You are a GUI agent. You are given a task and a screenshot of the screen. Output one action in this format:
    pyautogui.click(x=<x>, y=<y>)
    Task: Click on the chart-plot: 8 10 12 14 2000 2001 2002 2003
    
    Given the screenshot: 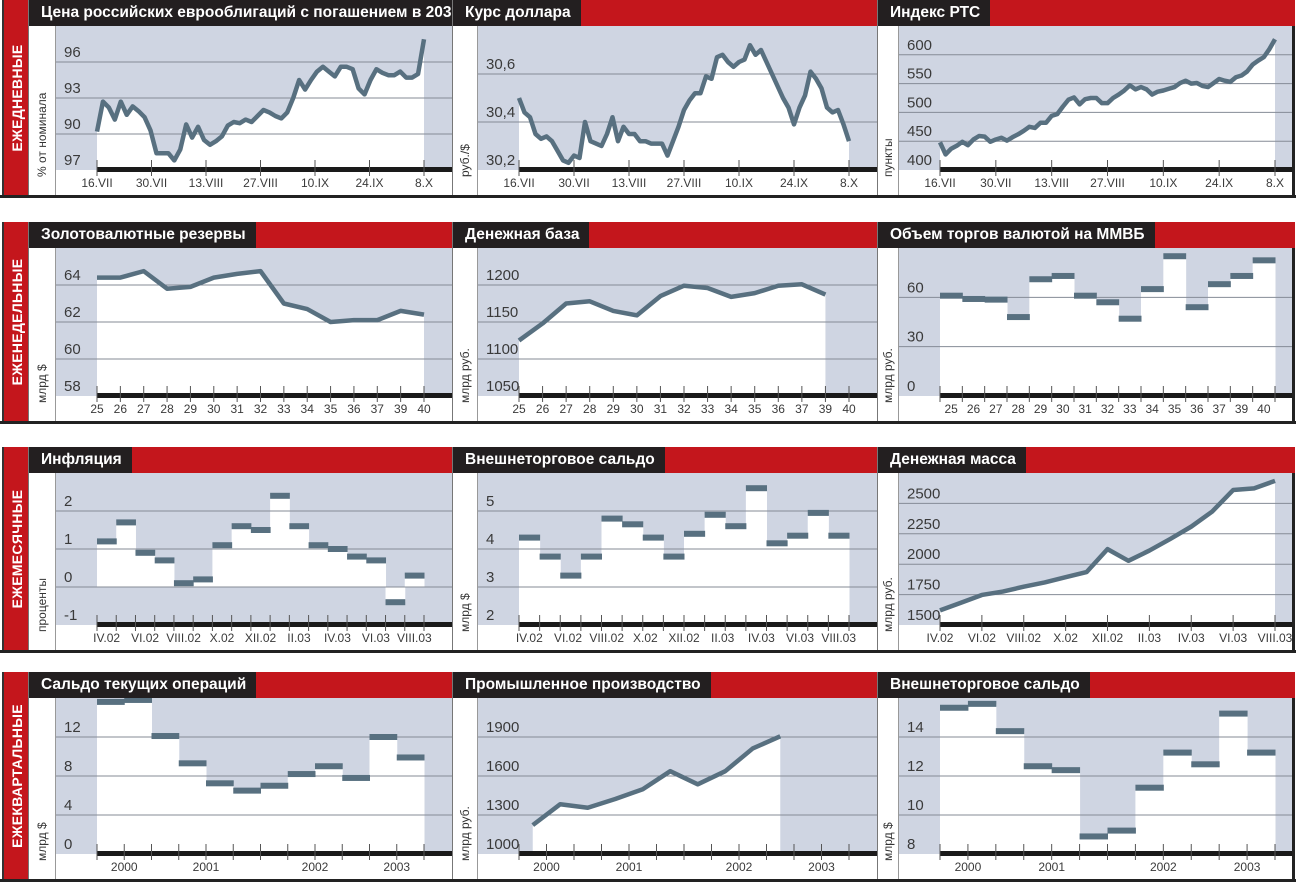 What is the action you would take?
    pyautogui.click(x=1097, y=788)
    